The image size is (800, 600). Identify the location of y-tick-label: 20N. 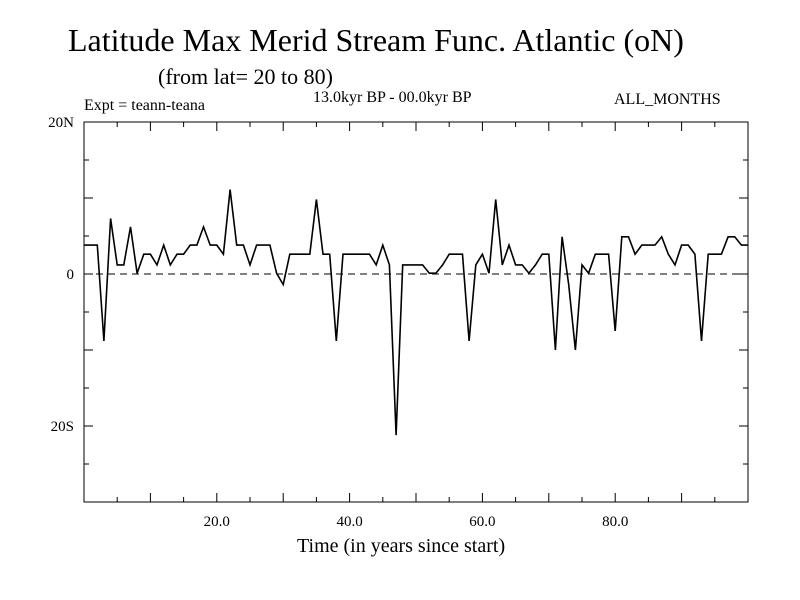
(61, 123).